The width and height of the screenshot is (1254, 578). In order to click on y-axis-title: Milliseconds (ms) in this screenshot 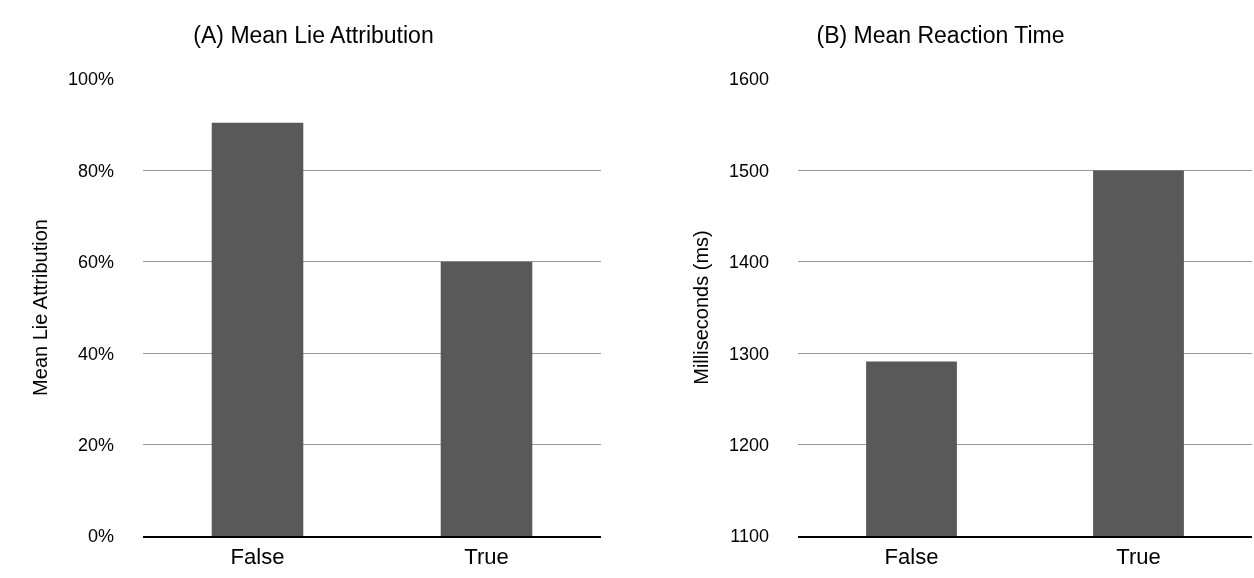, I will do `click(701, 307)`.